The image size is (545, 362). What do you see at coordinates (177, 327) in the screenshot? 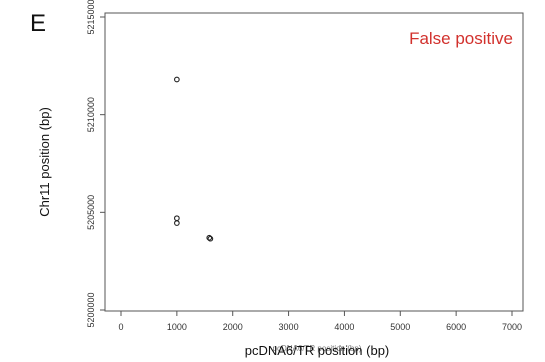
I see `x-tick-label: 1000` at bounding box center [177, 327].